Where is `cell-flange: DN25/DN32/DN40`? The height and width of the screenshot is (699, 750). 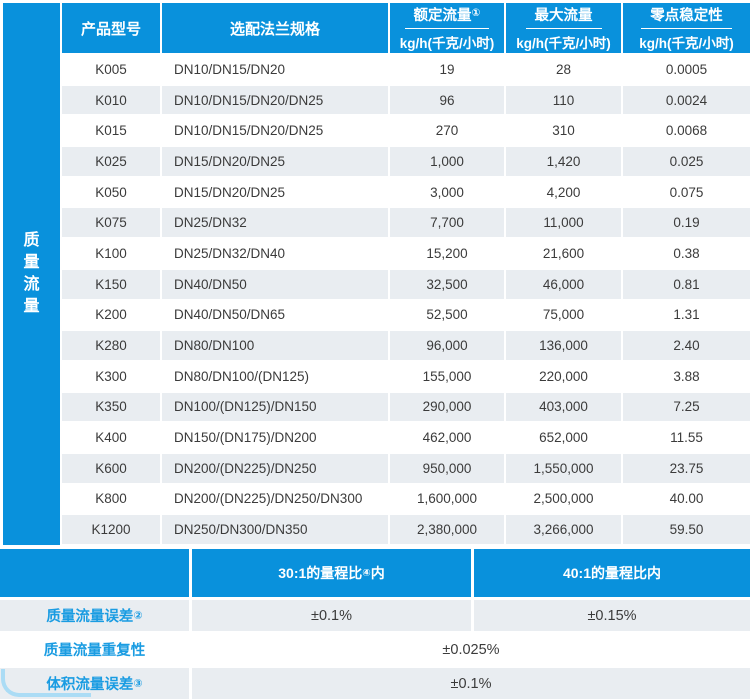 cell-flange: DN25/DN32/DN40 is located at coordinates (274, 253).